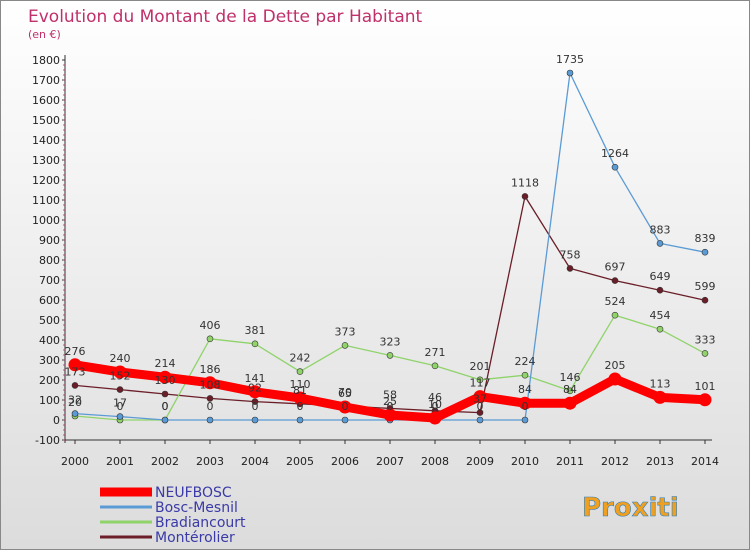 The width and height of the screenshot is (750, 550). What do you see at coordinates (47, 440) in the screenshot?
I see `y-tick-label: -100` at bounding box center [47, 440].